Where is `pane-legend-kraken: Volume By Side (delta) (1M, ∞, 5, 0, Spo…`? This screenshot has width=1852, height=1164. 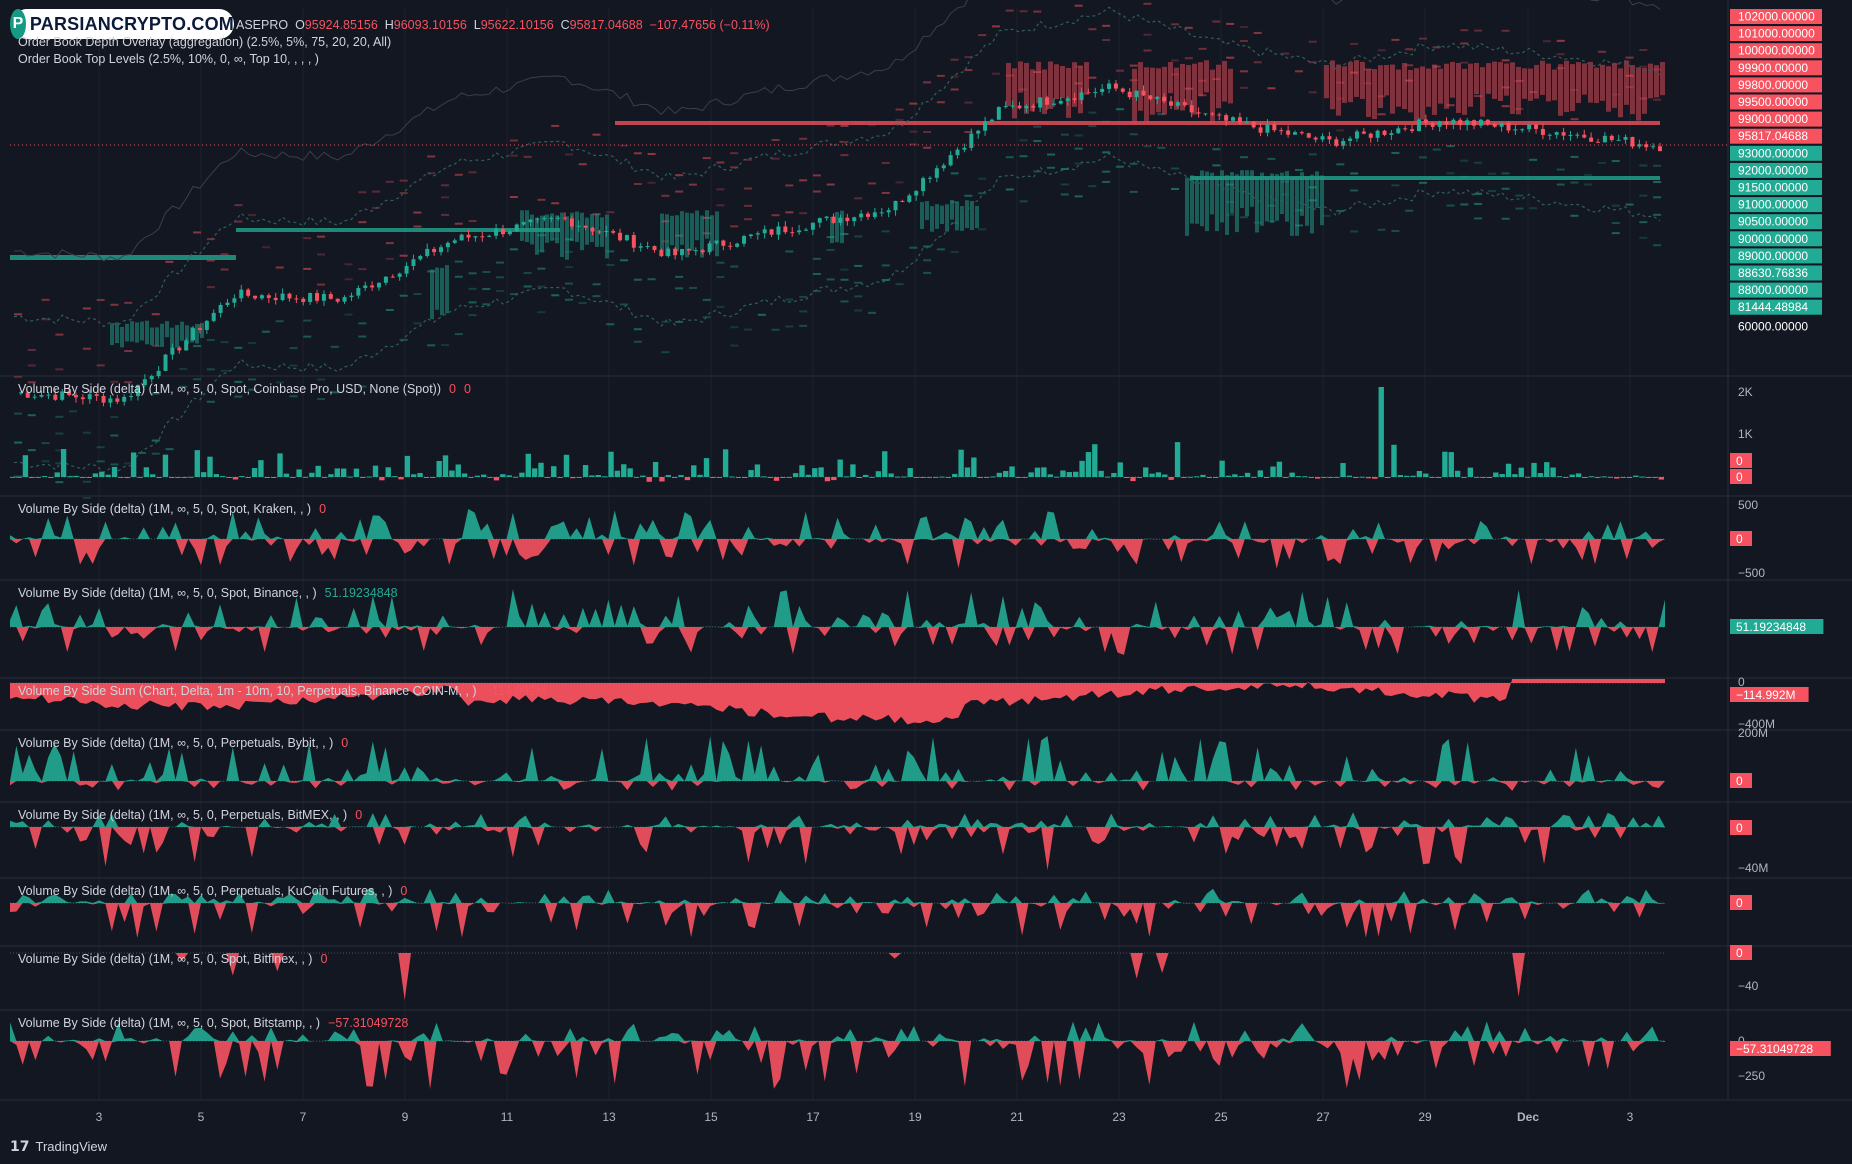 pane-legend-kraken: Volume By Side (delta) (1M, ∞, 5, 0, Spo… is located at coordinates (172, 509).